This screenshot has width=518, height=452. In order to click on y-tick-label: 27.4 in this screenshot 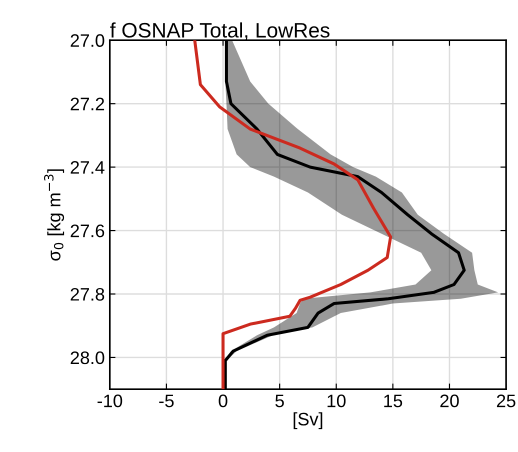, I will do `click(87, 167)`.